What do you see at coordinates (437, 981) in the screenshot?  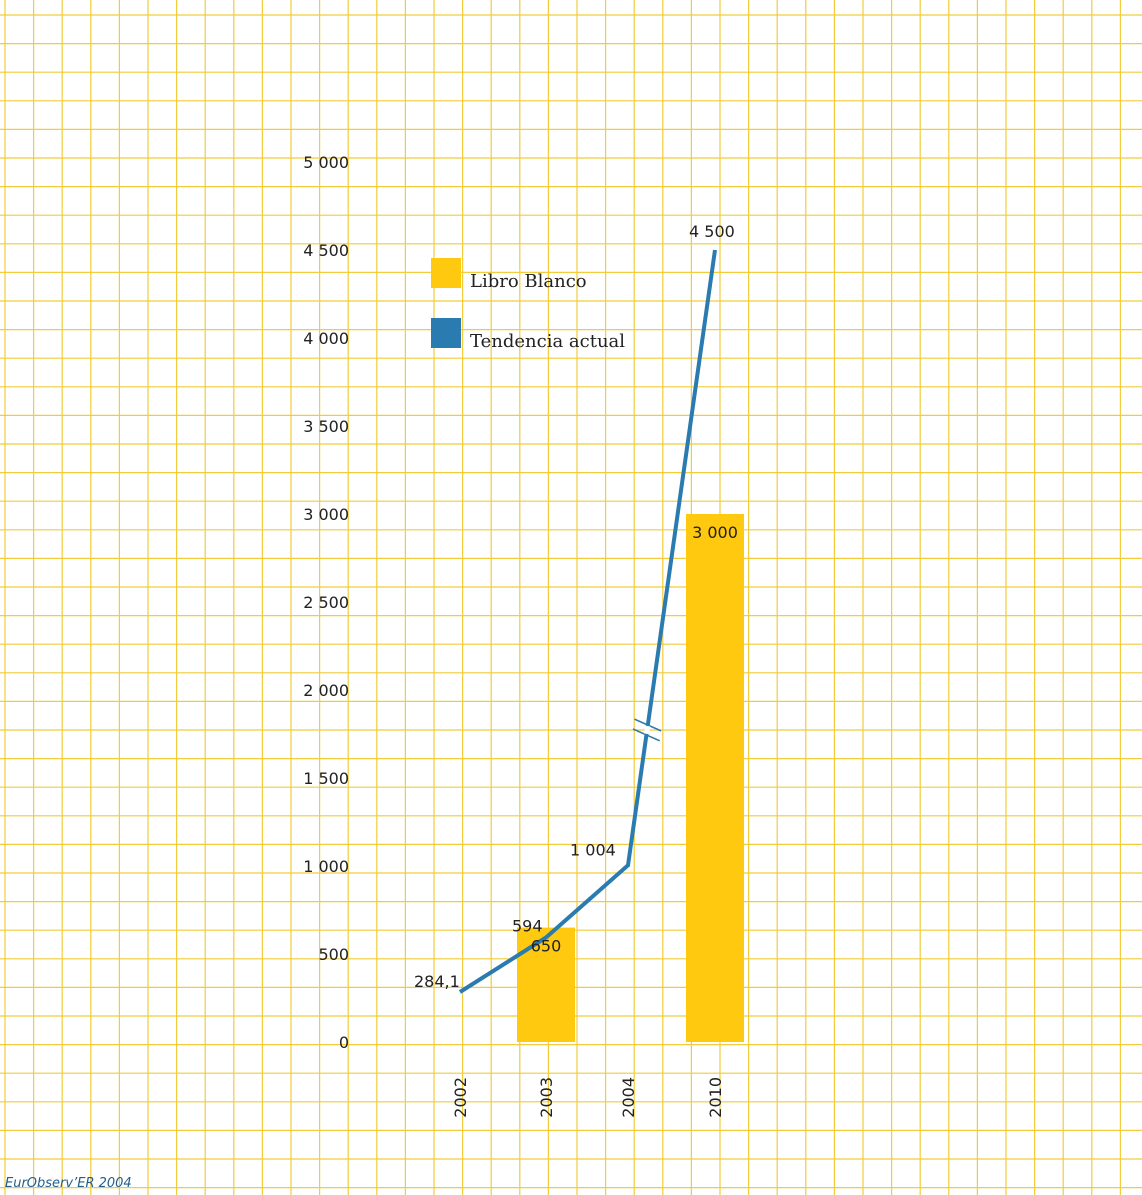 I see `line-data-label: 284,1` at bounding box center [437, 981].